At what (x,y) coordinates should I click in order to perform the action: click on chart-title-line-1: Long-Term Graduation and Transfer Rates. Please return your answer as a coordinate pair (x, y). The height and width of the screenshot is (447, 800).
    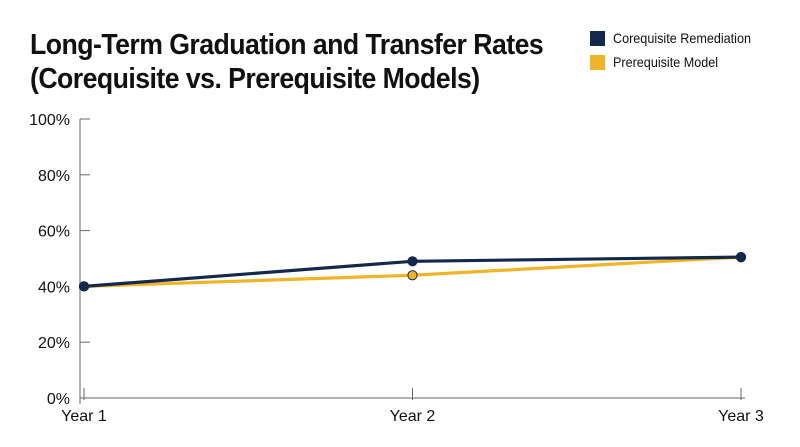
    Looking at the image, I should click on (287, 45).